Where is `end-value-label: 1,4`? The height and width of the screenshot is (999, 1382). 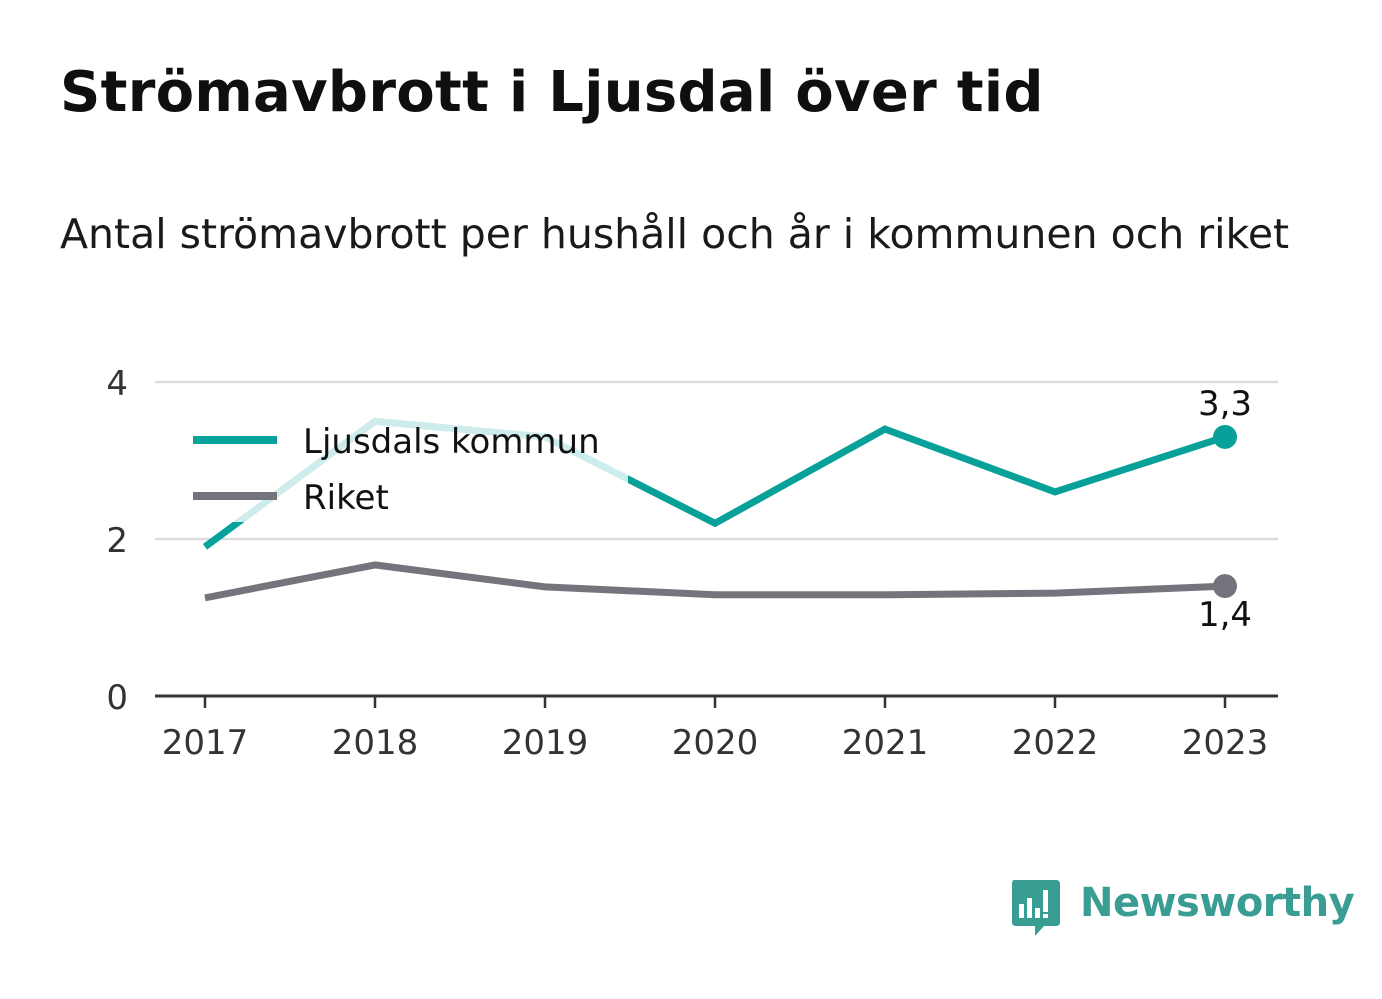 end-value-label: 1,4 is located at coordinates (1225, 615).